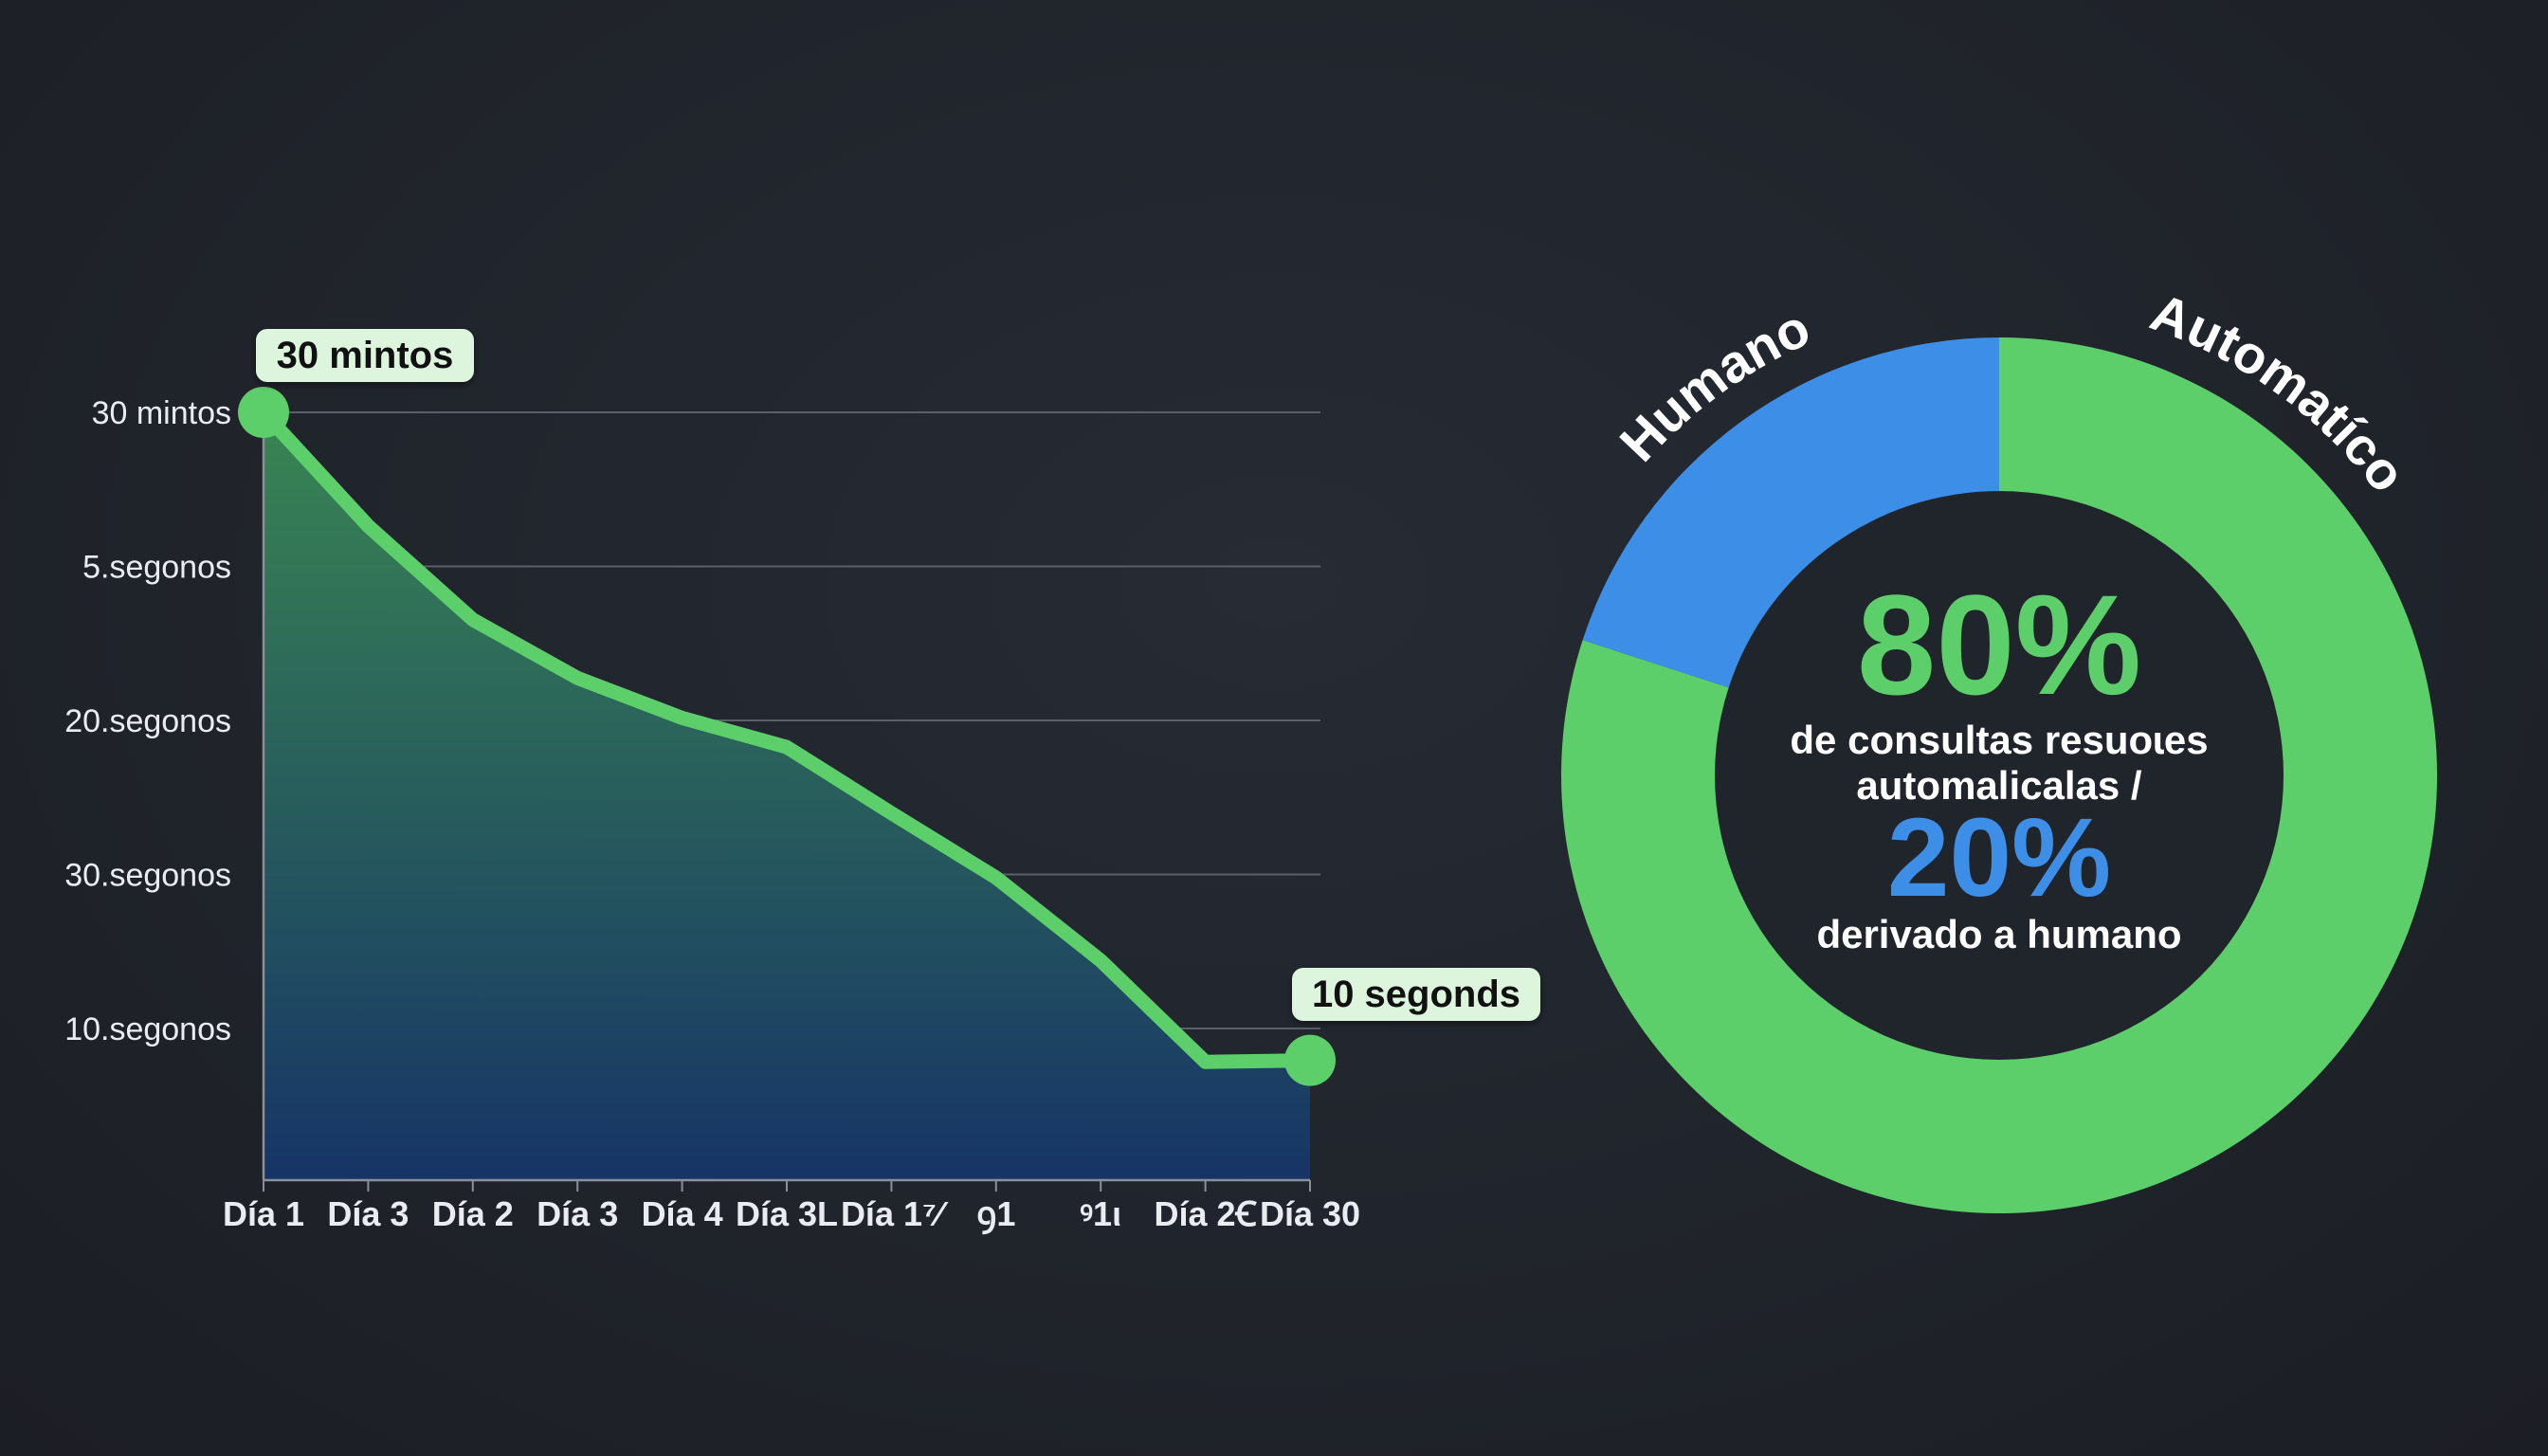 The image size is (2548, 1456). Describe the element at coordinates (147, 1029) in the screenshot. I see `y-tick-label: 10.segonos` at that location.